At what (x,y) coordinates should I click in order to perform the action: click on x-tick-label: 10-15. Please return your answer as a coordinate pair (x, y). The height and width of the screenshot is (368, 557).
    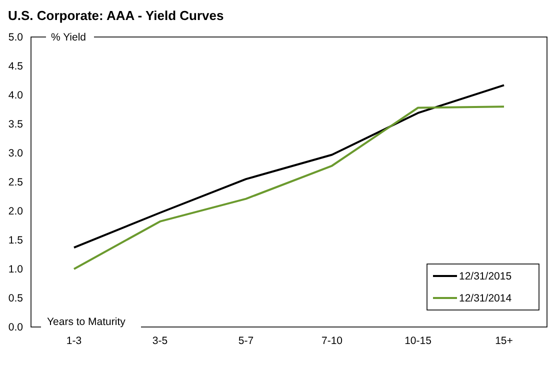
    Looking at the image, I should click on (418, 341).